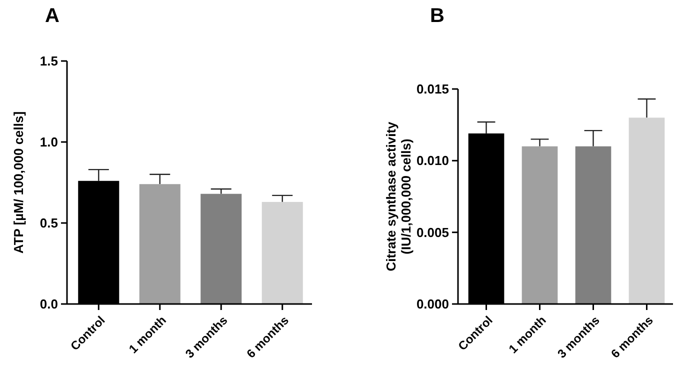 This screenshot has height=389, width=675. I want to click on y-axis-title: ATP [µM/ 100,000 cells], so click(18, 182).